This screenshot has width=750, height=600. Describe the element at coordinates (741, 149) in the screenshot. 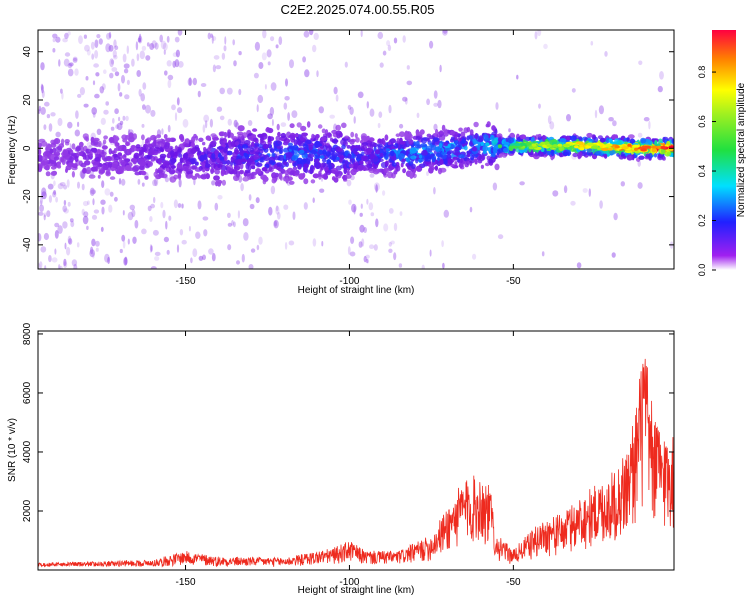

I see `colorbar-label: Normalized spectral amplitude` at that location.